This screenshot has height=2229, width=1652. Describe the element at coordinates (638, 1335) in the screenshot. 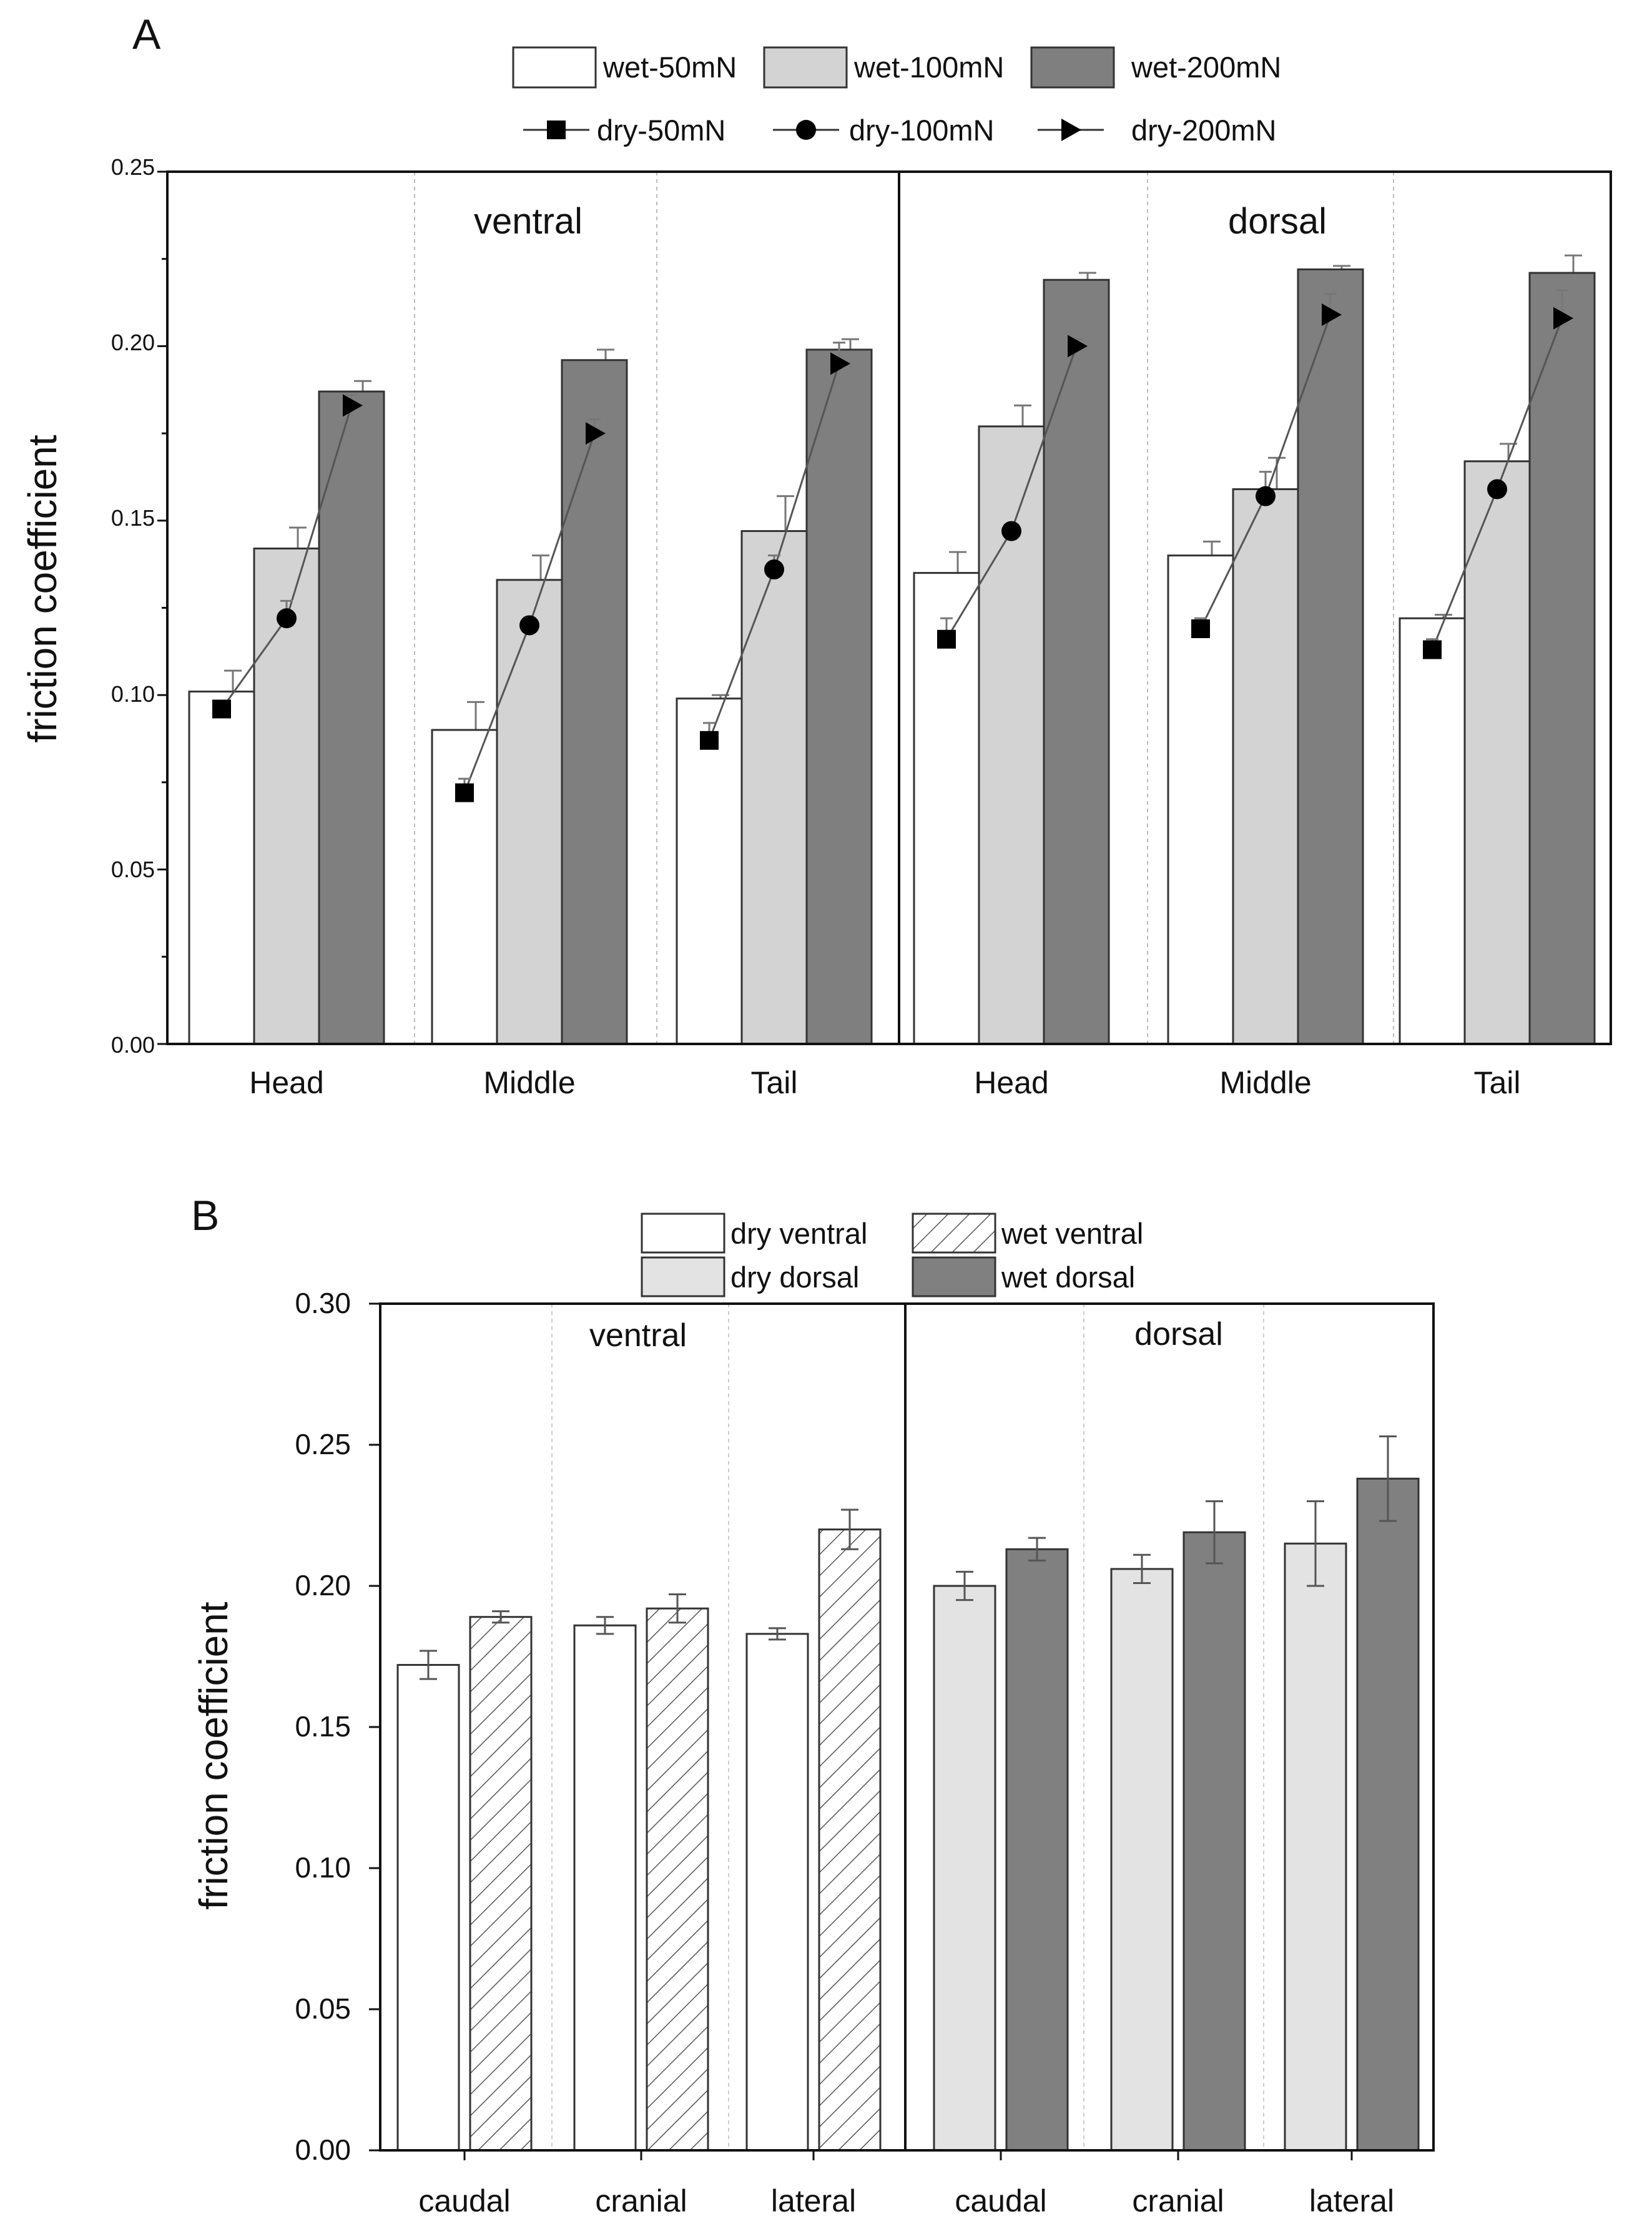

I see `group-title-ventral-b: ventral` at that location.